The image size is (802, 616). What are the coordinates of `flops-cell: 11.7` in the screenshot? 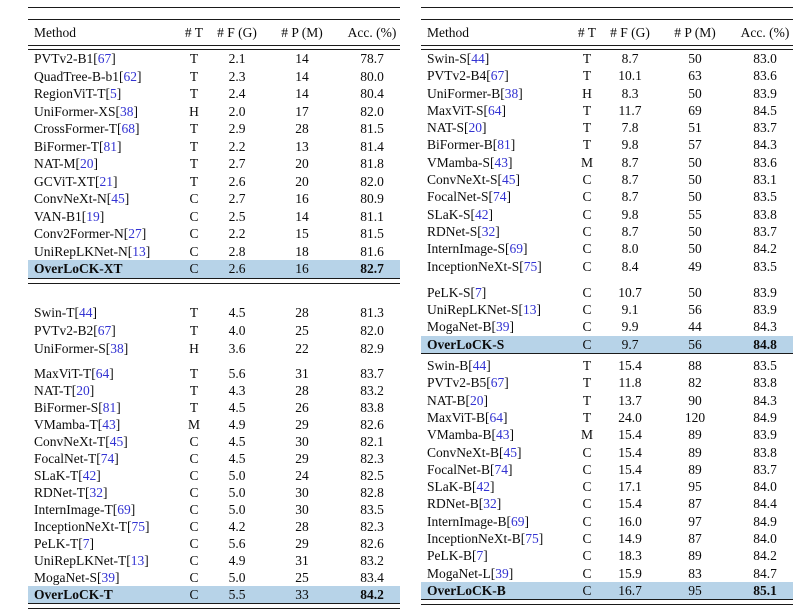 It's located at (630, 110).